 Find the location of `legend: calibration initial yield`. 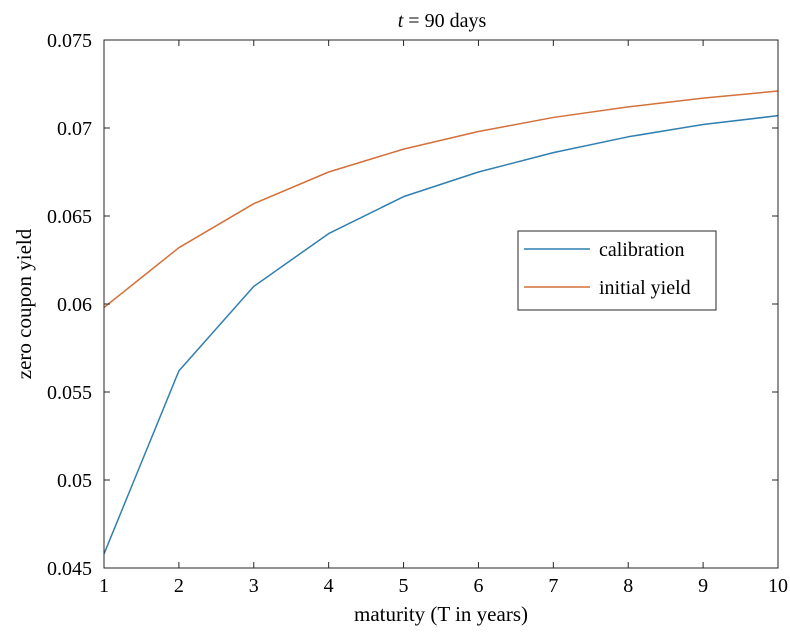

legend: calibration initial yield is located at coordinates (617, 270).